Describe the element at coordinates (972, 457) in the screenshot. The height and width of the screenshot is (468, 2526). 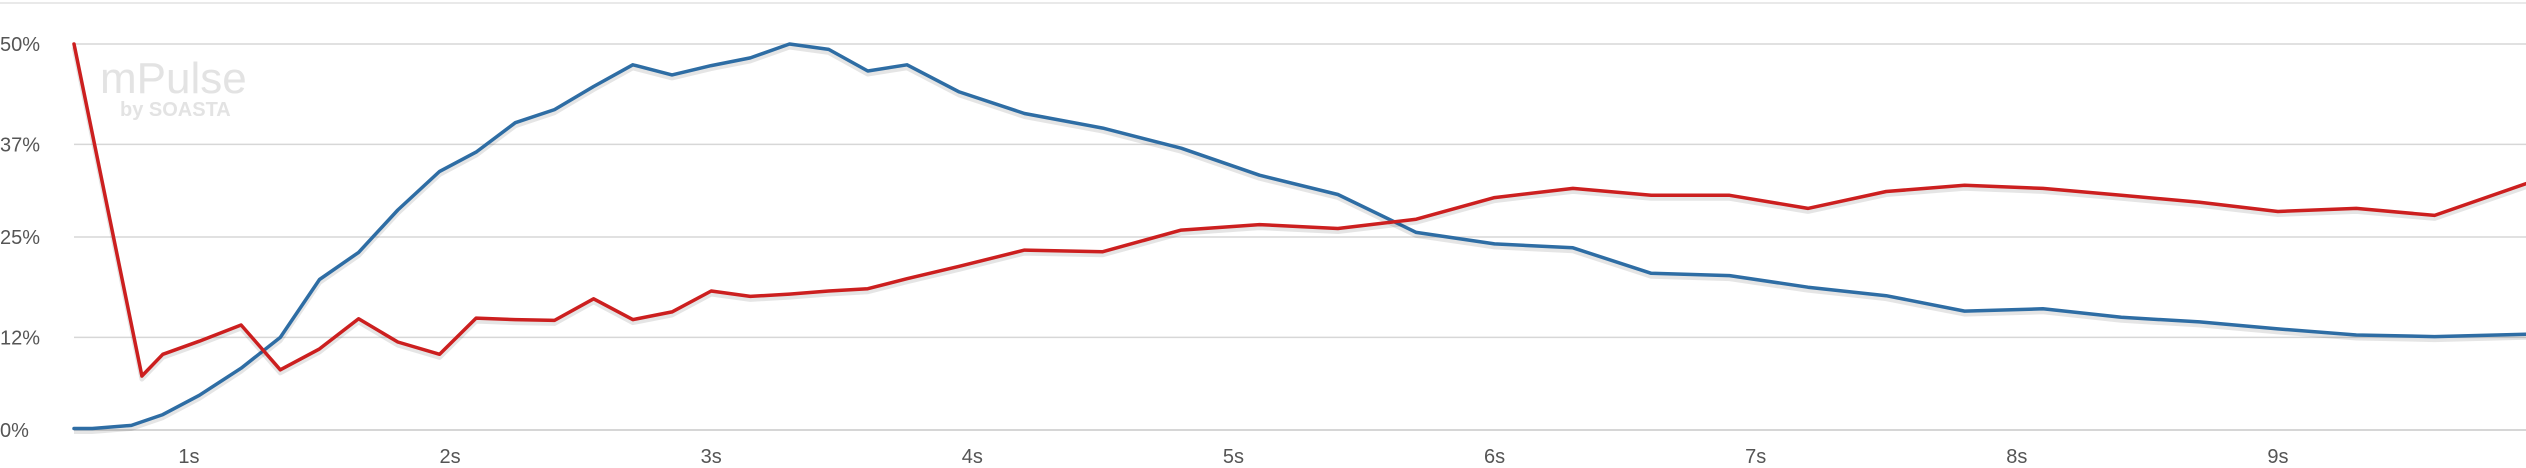
I see `x-tick-label: 4s` at that location.